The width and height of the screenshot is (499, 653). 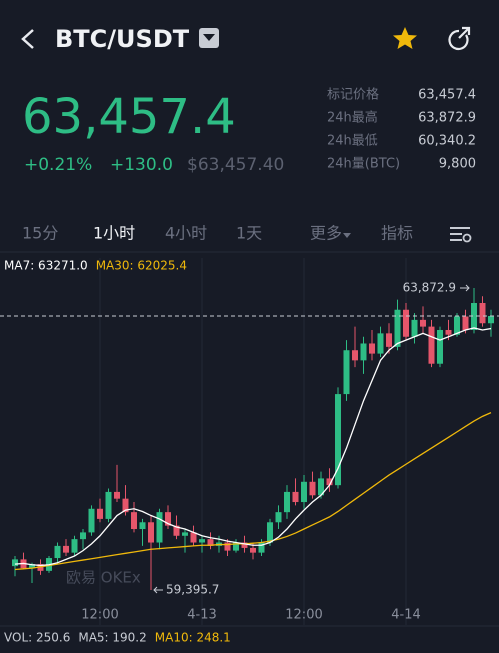 I want to click on high-arrow, so click(x=465, y=288).